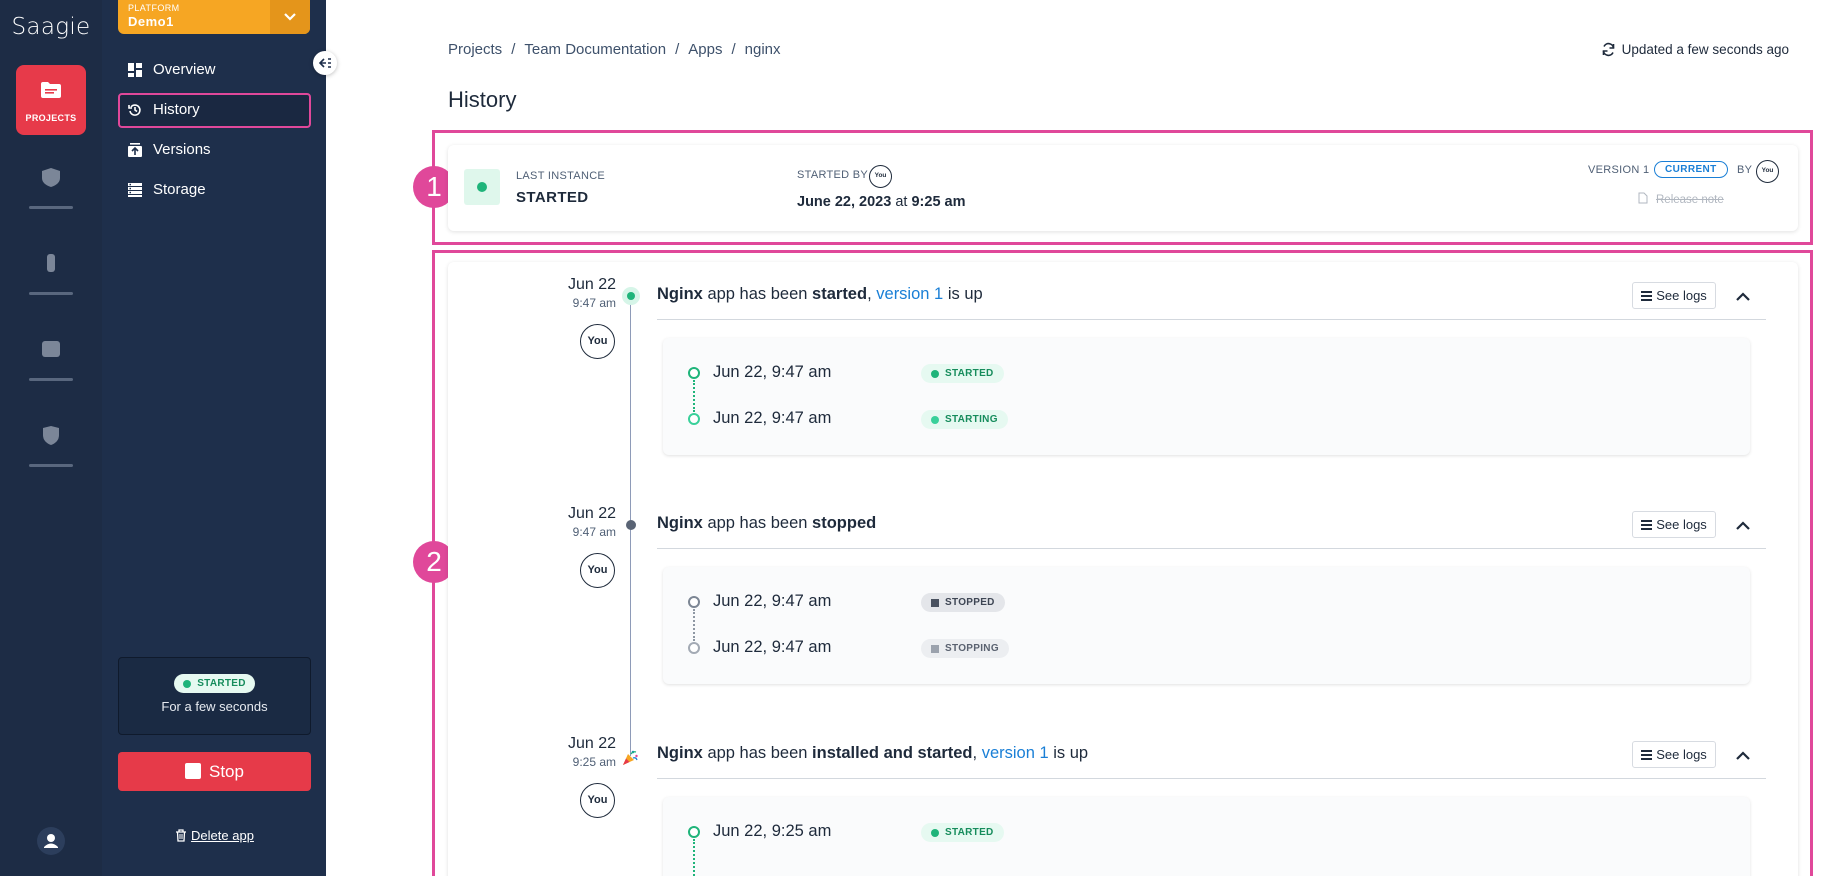  What do you see at coordinates (214, 150) in the screenshot?
I see `nav-item-versions: Versions` at bounding box center [214, 150].